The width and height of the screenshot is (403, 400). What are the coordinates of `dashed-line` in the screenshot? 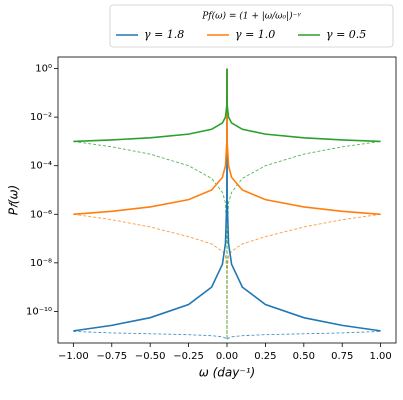 It's located at (227, 335).